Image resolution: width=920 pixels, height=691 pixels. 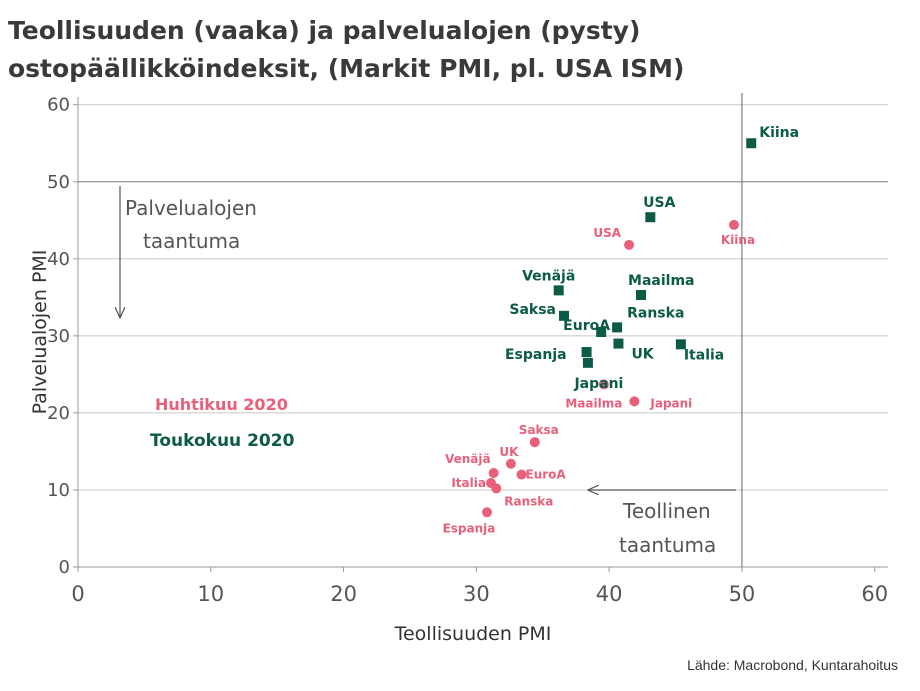 What do you see at coordinates (476, 594) in the screenshot?
I see `x-tick-label-30: 30` at bounding box center [476, 594].